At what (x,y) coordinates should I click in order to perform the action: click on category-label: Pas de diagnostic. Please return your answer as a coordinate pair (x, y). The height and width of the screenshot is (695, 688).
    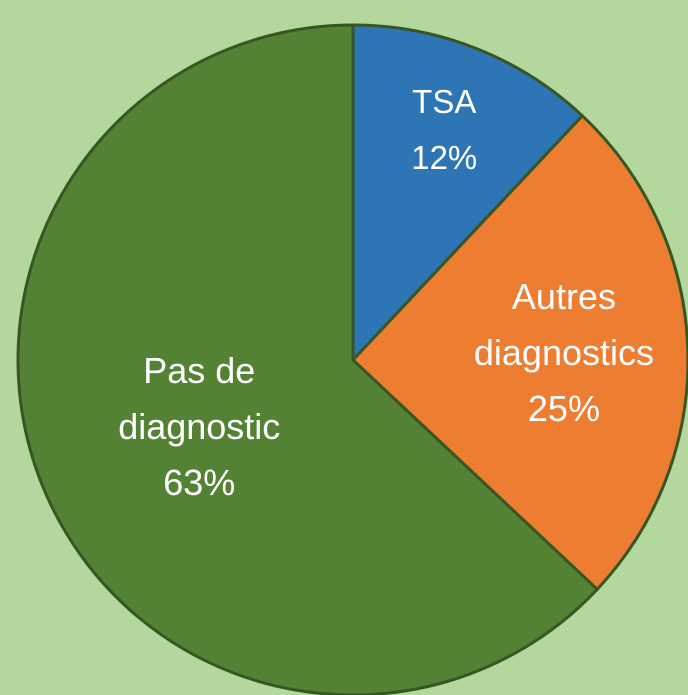
    Looking at the image, I should click on (199, 398).